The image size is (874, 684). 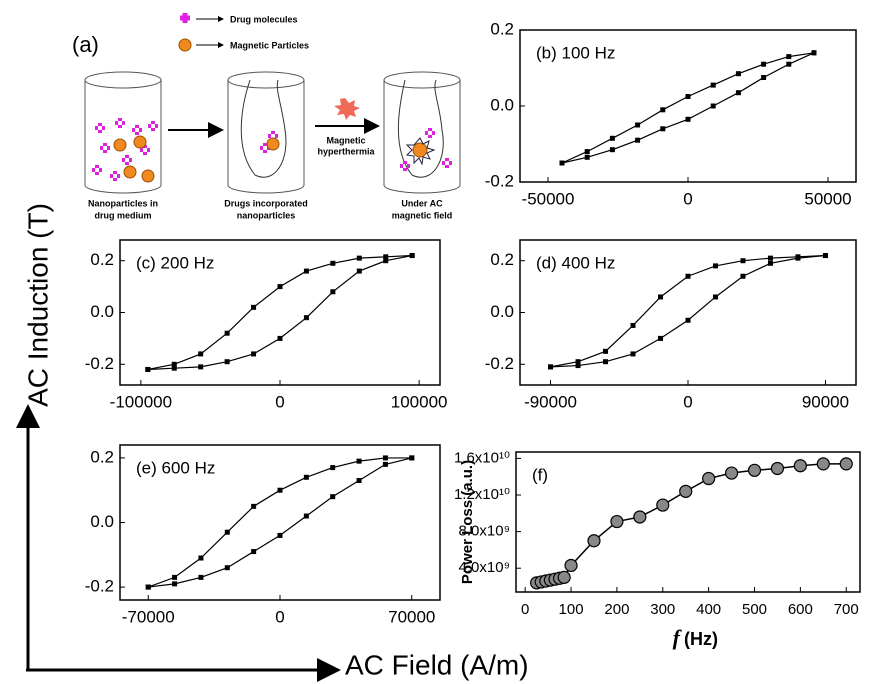 What do you see at coordinates (540, 474) in the screenshot?
I see `panel-annotation: (f)` at bounding box center [540, 474].